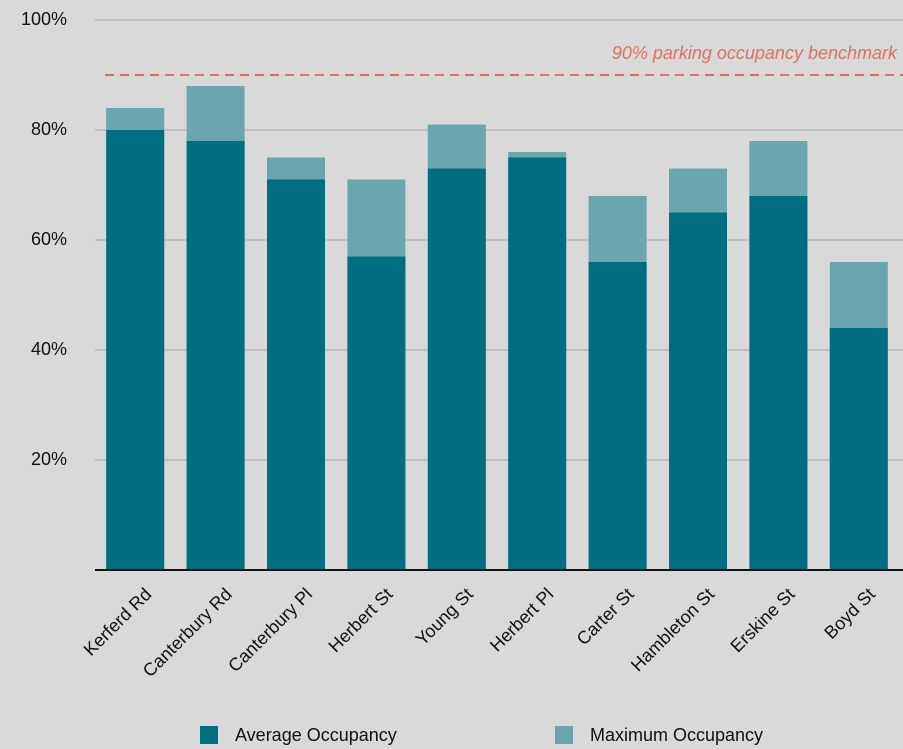 Image resolution: width=903 pixels, height=749 pixels. Describe the element at coordinates (49, 239) in the screenshot. I see `y-tick-label: 60%` at that location.